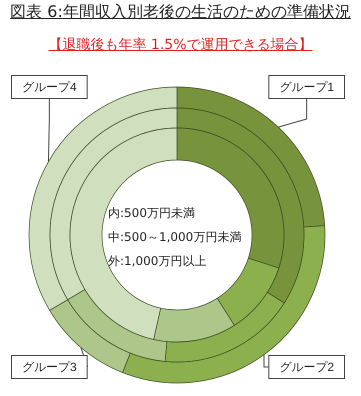 This screenshot has width=361, height=396. Describe the element at coordinates (151, 213) in the screenshot. I see `text: 内:500万円未満` at that location.